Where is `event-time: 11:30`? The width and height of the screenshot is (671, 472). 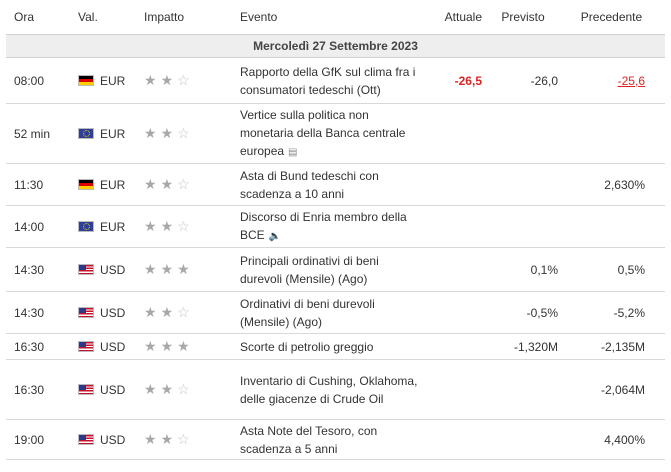
event-time: 11:30 is located at coordinates (29, 184).